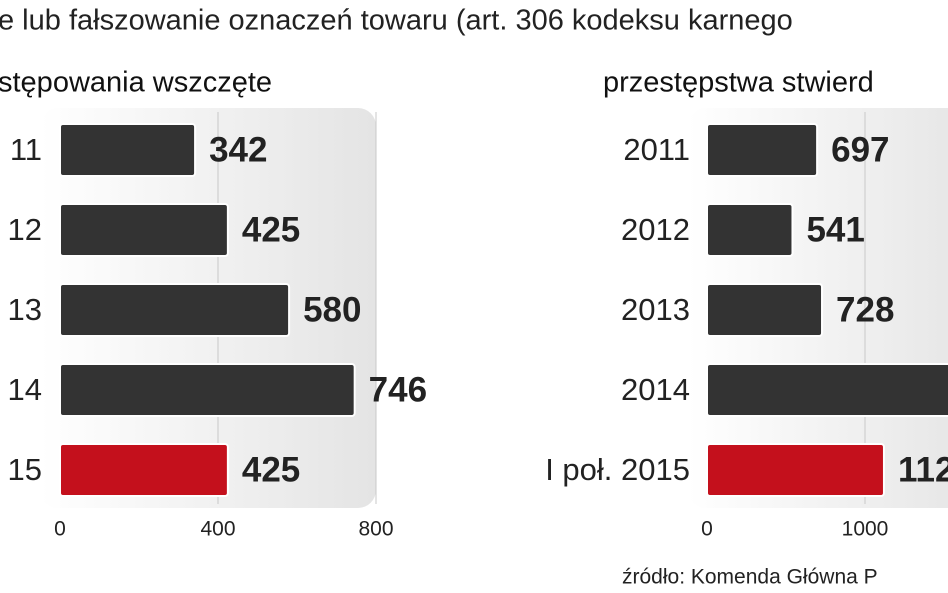  What do you see at coordinates (26, 149) in the screenshot?
I see `category-label: 11` at bounding box center [26, 149].